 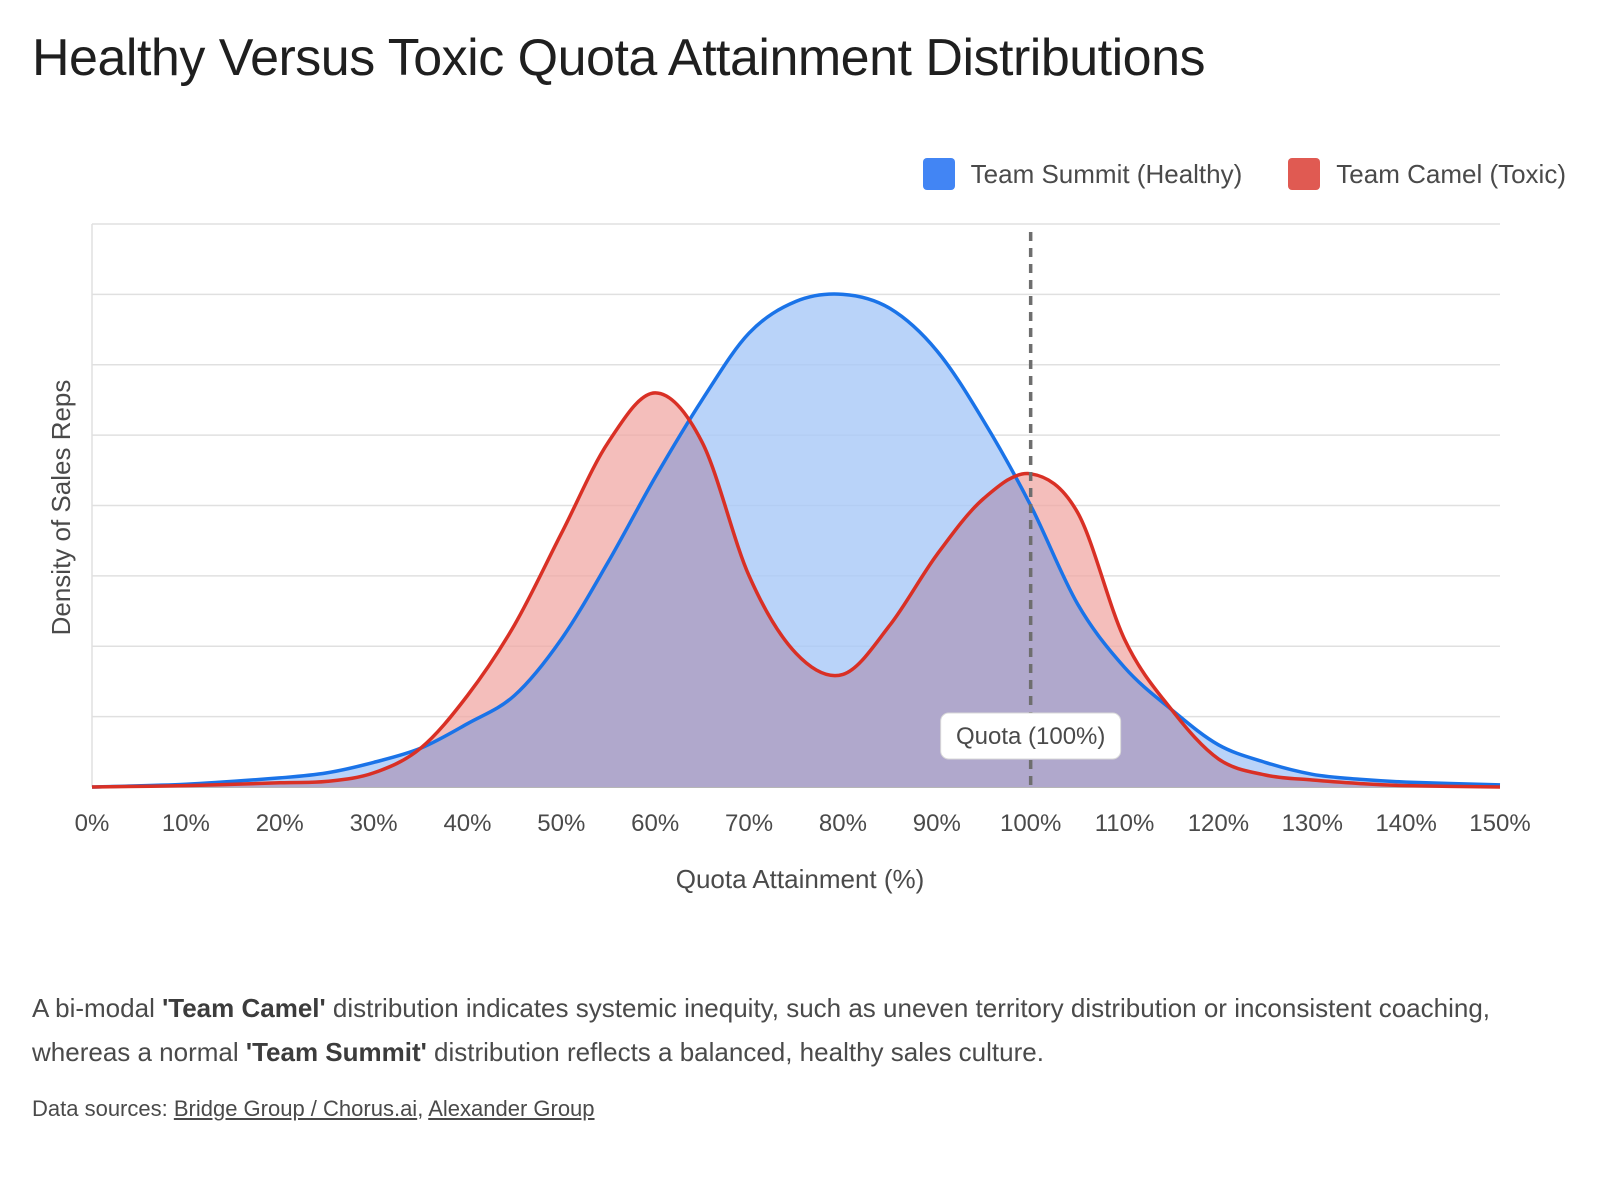 What do you see at coordinates (467, 823) in the screenshot?
I see `x-tick-label: 40%` at bounding box center [467, 823].